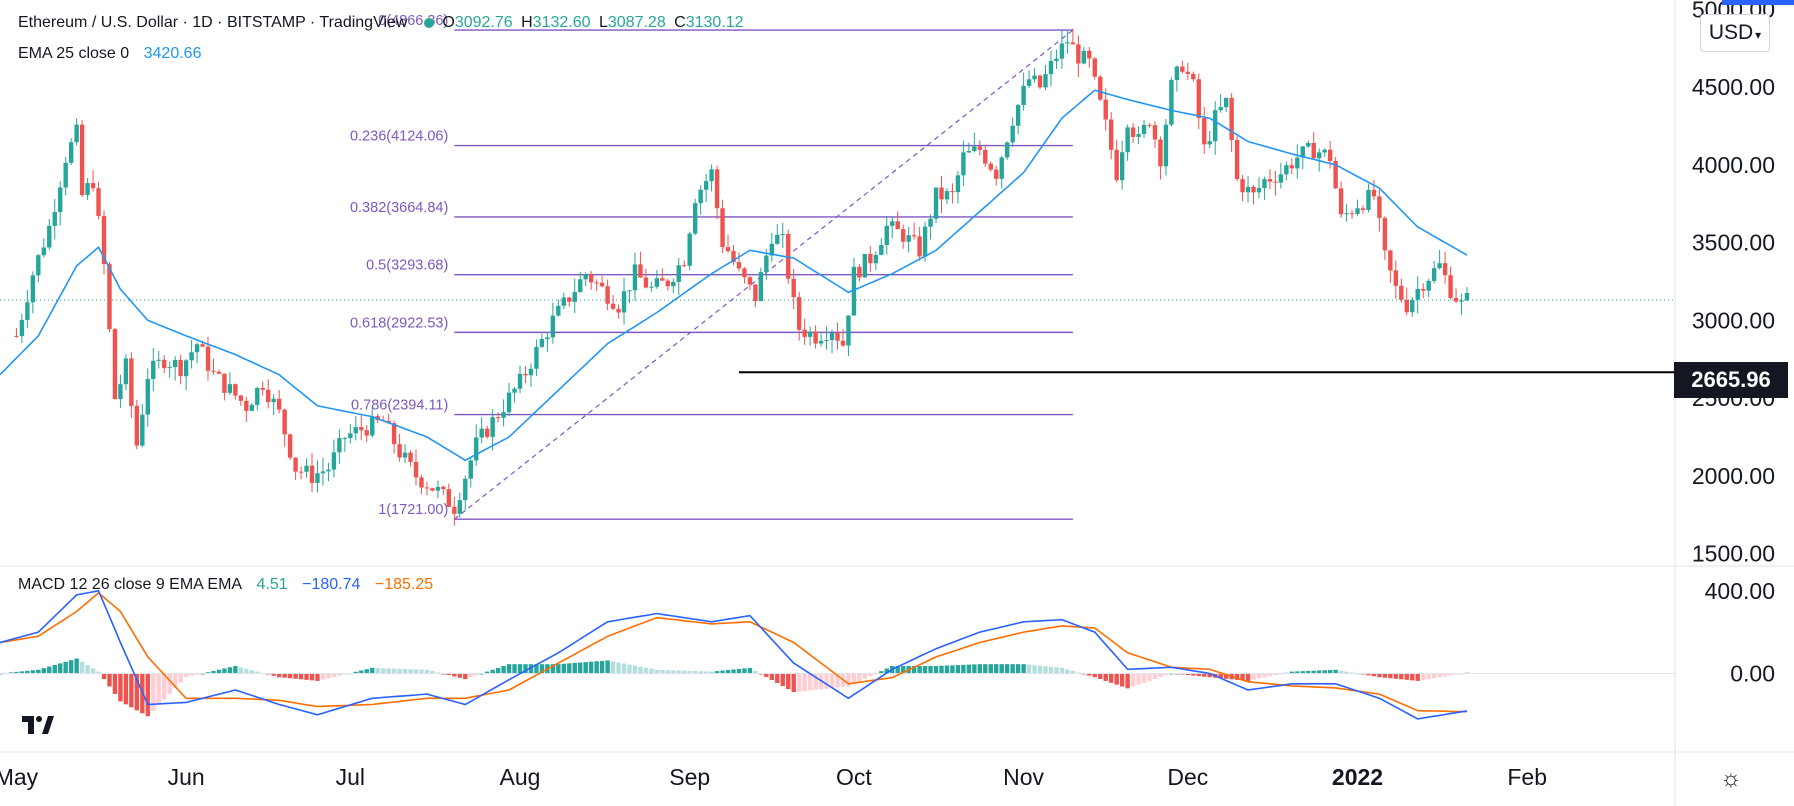 This screenshot has width=1794, height=806. What do you see at coordinates (407, 266) in the screenshot?
I see `fib-level-label: 0.5(3293.68)` at bounding box center [407, 266].